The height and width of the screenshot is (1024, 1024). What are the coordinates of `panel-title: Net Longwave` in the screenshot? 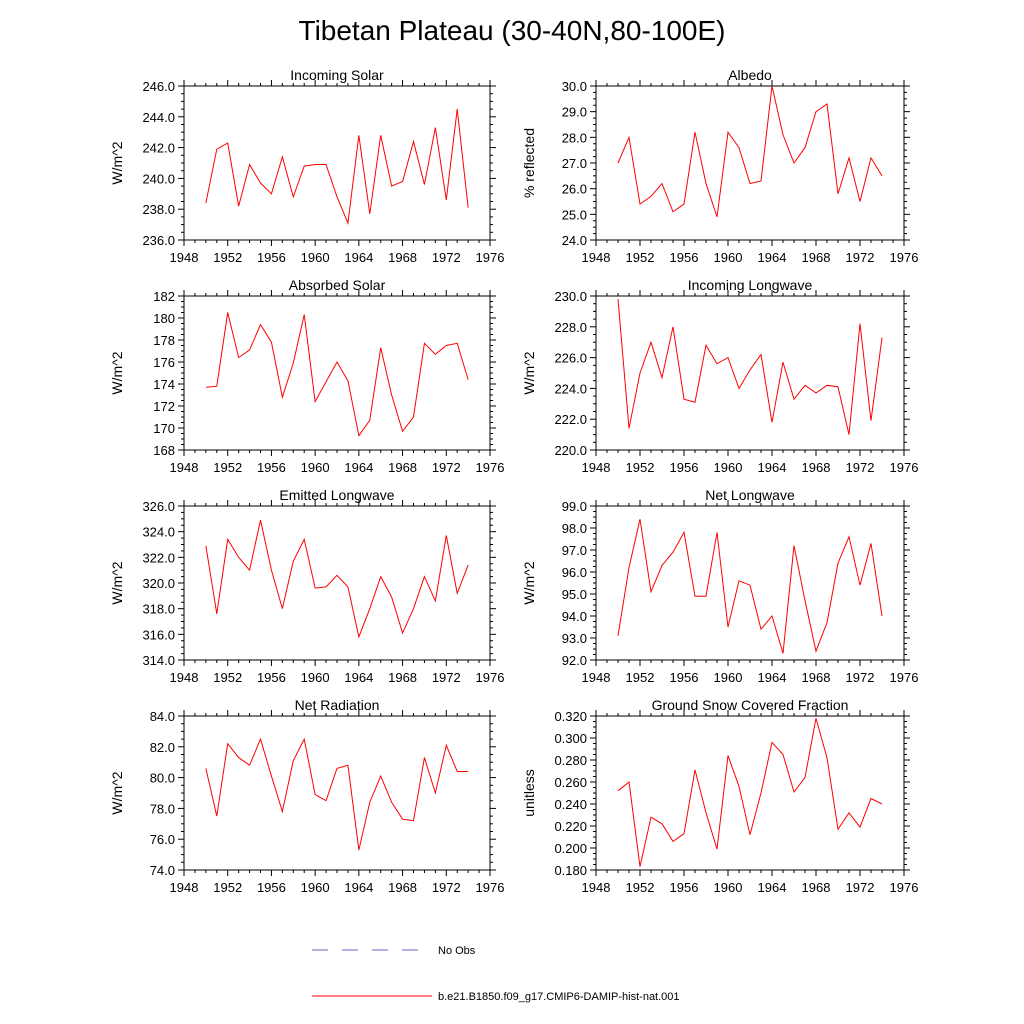 It's located at (750, 495).